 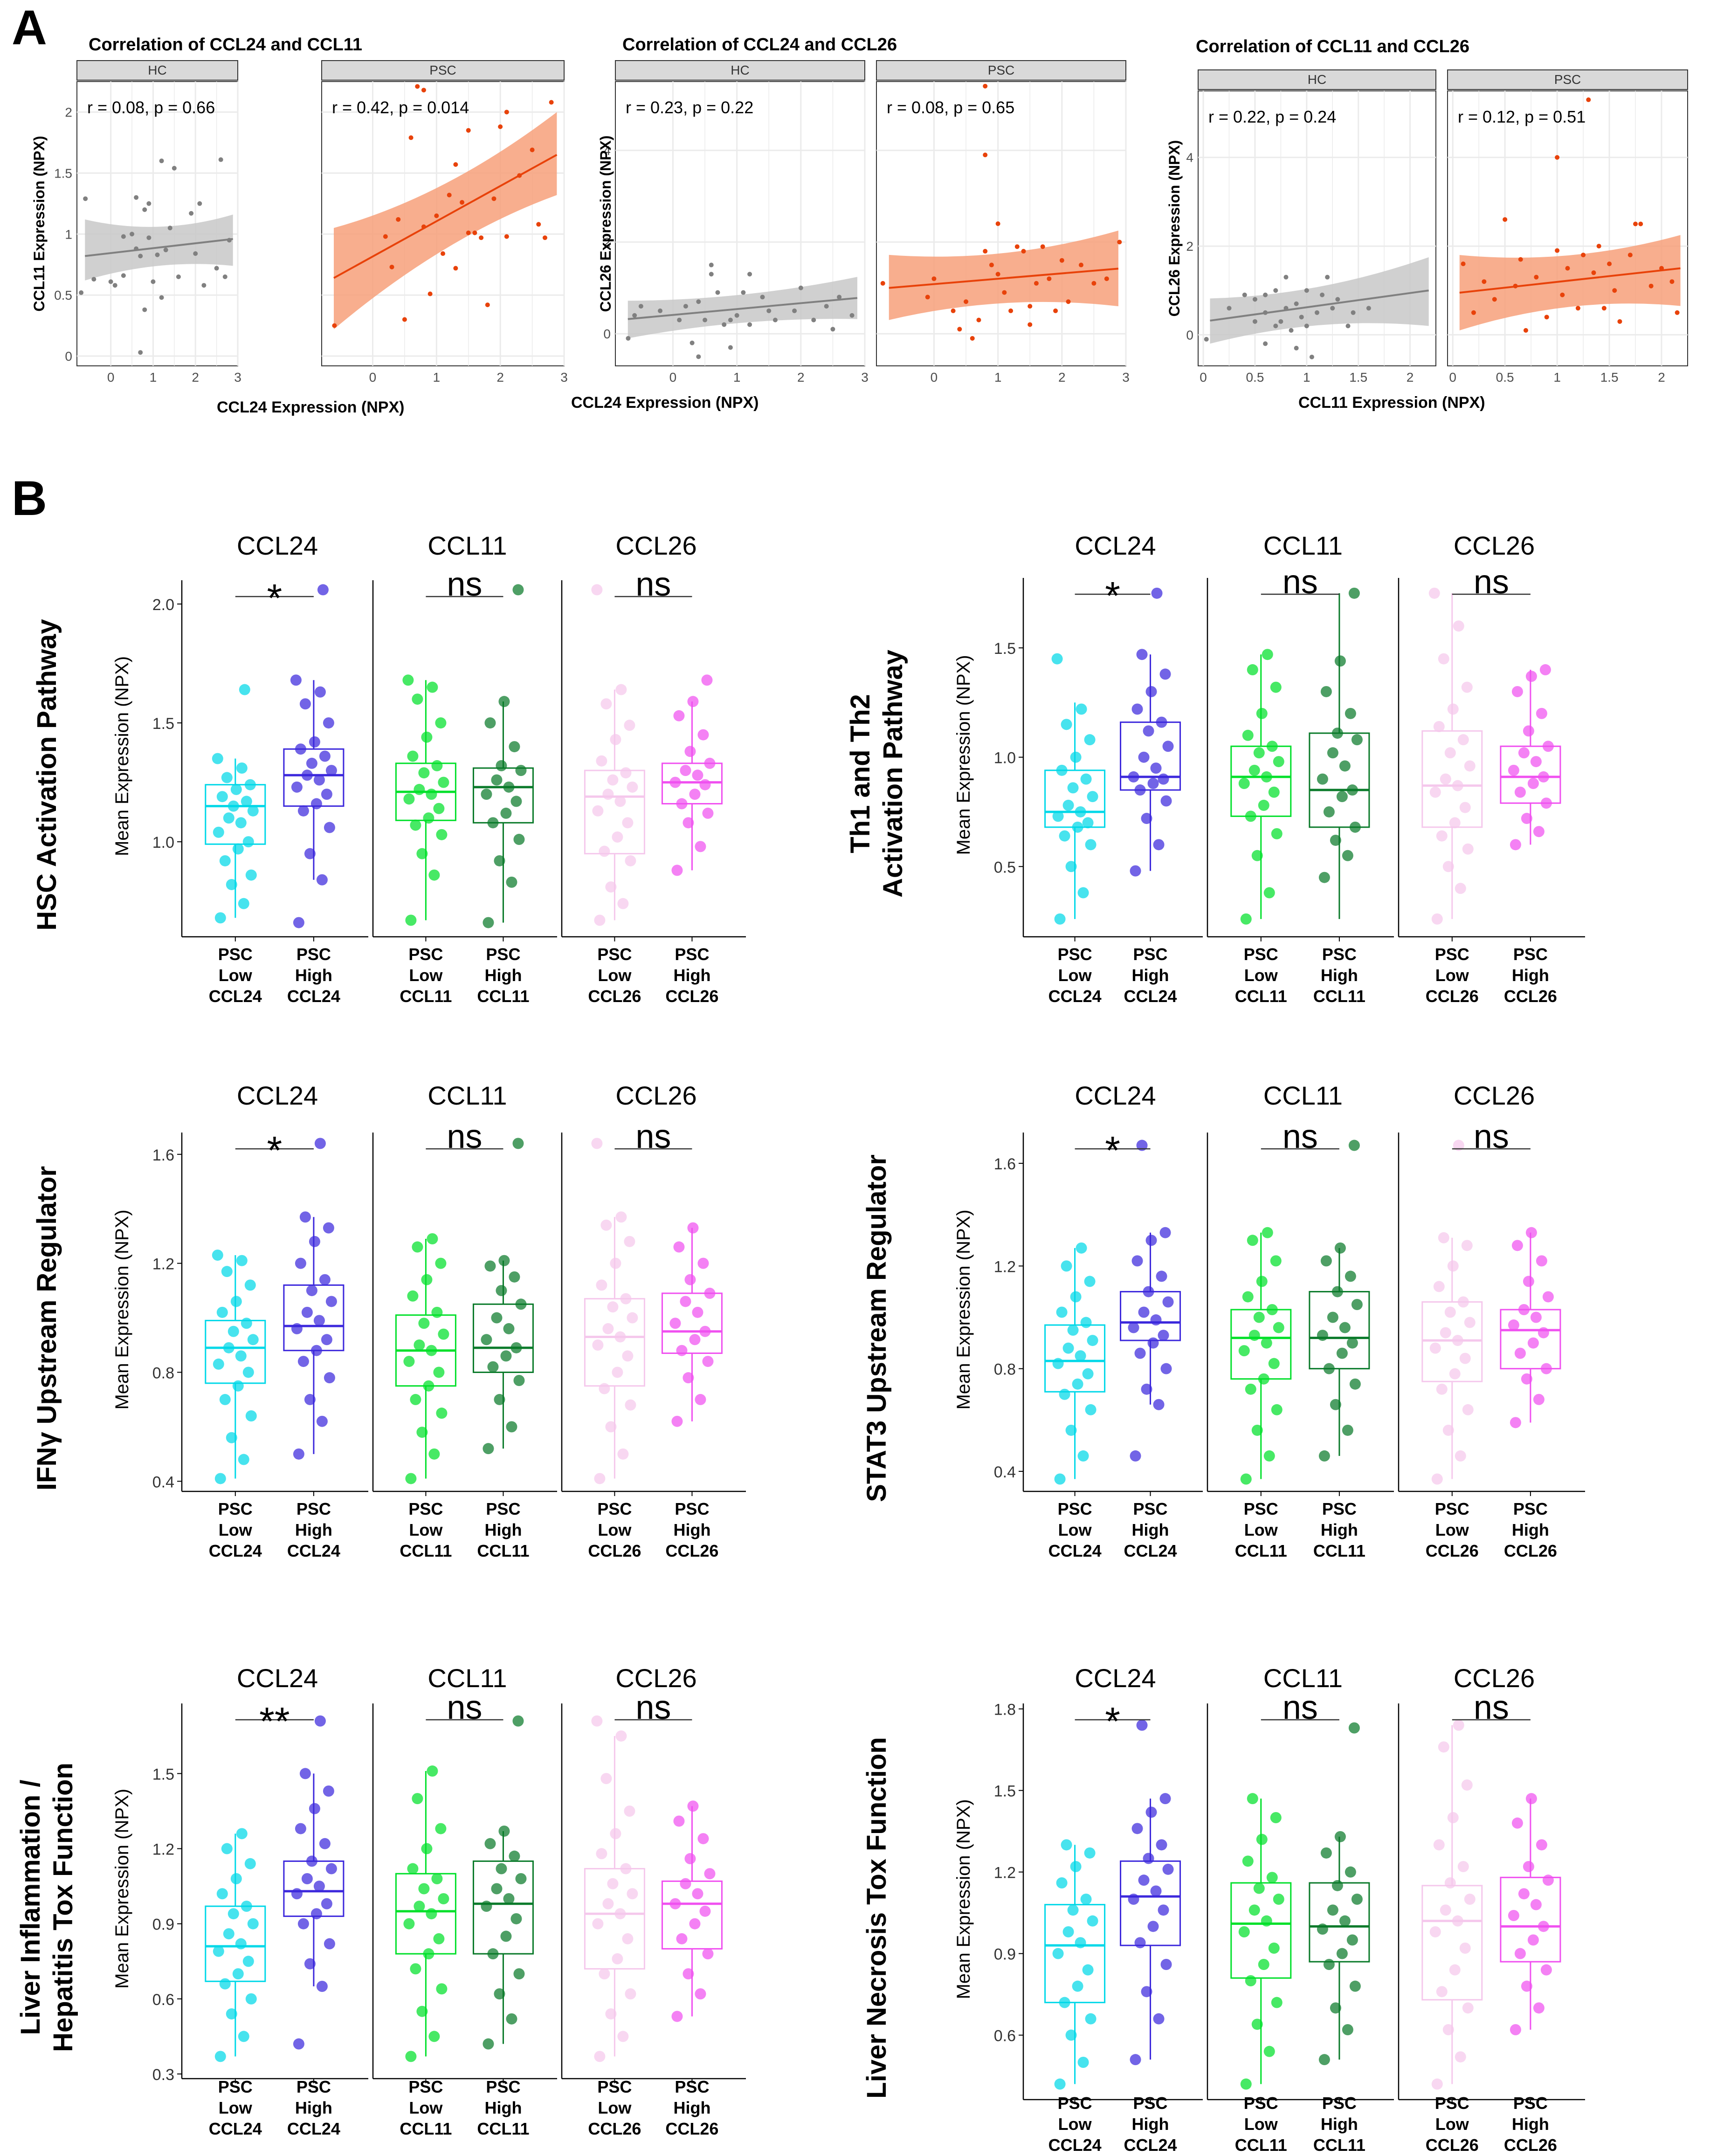 I want to click on box, so click(x=1261, y=781).